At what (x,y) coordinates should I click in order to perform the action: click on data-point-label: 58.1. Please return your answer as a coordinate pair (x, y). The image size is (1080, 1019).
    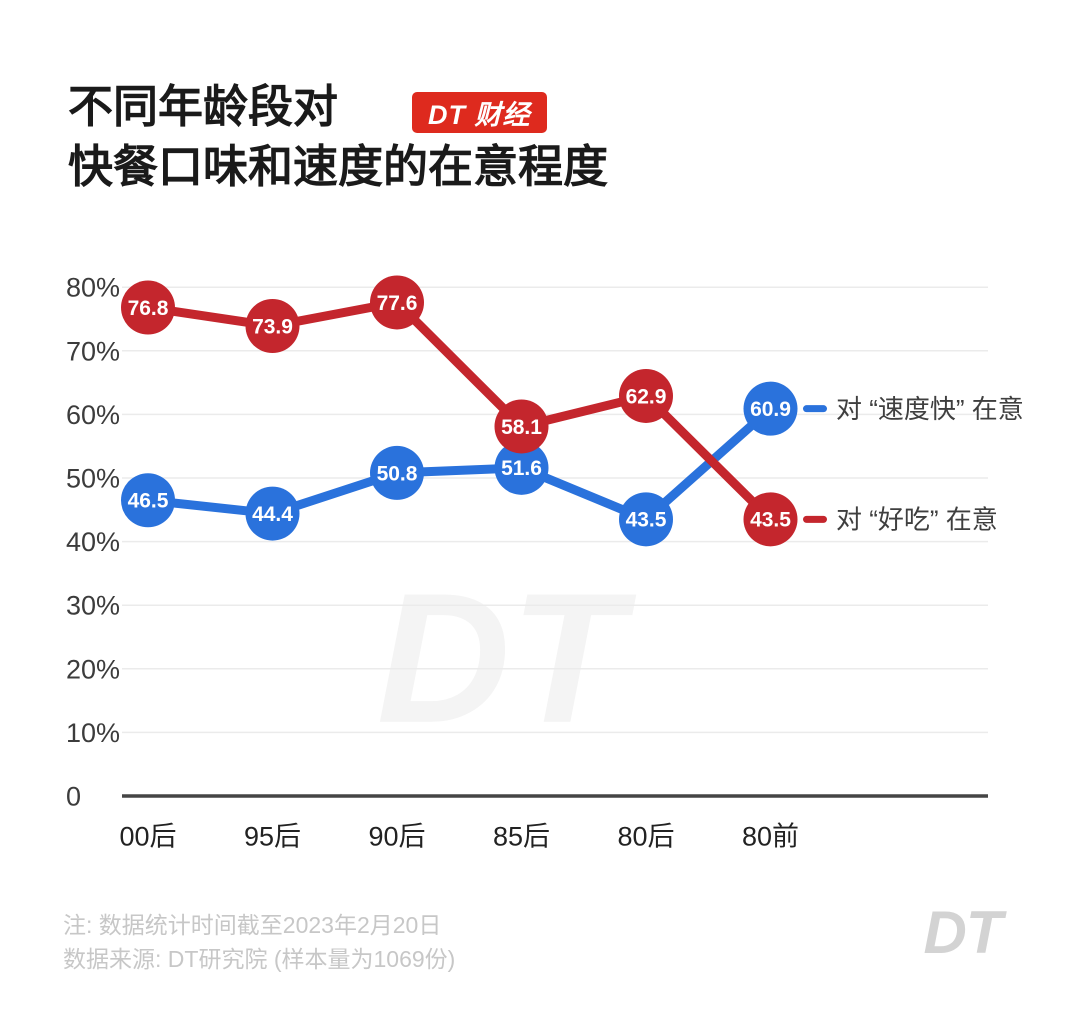
    Looking at the image, I should click on (521, 427).